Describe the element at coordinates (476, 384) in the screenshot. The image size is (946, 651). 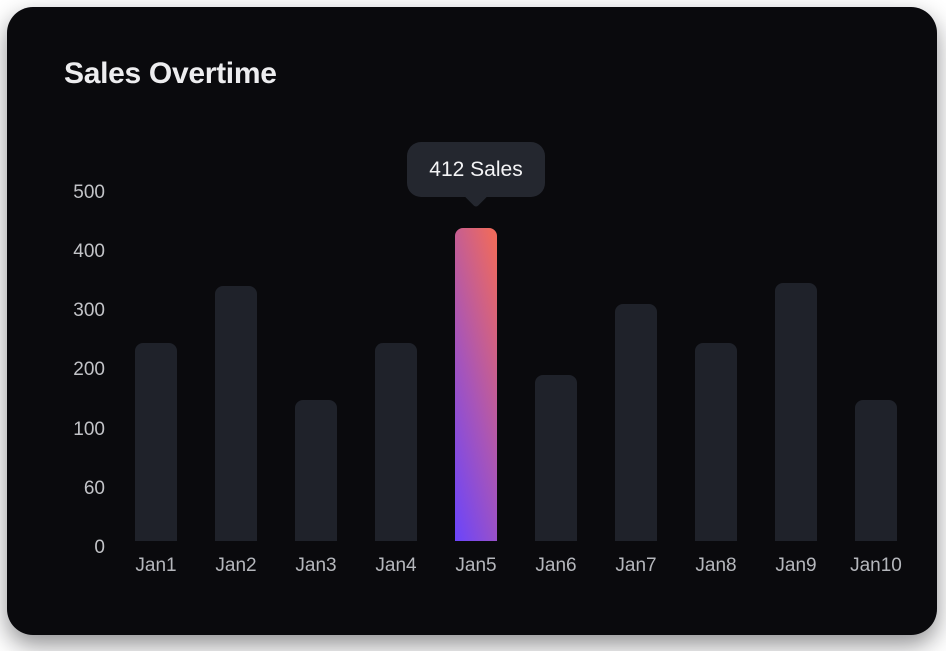
I see `bar-jan5` at that location.